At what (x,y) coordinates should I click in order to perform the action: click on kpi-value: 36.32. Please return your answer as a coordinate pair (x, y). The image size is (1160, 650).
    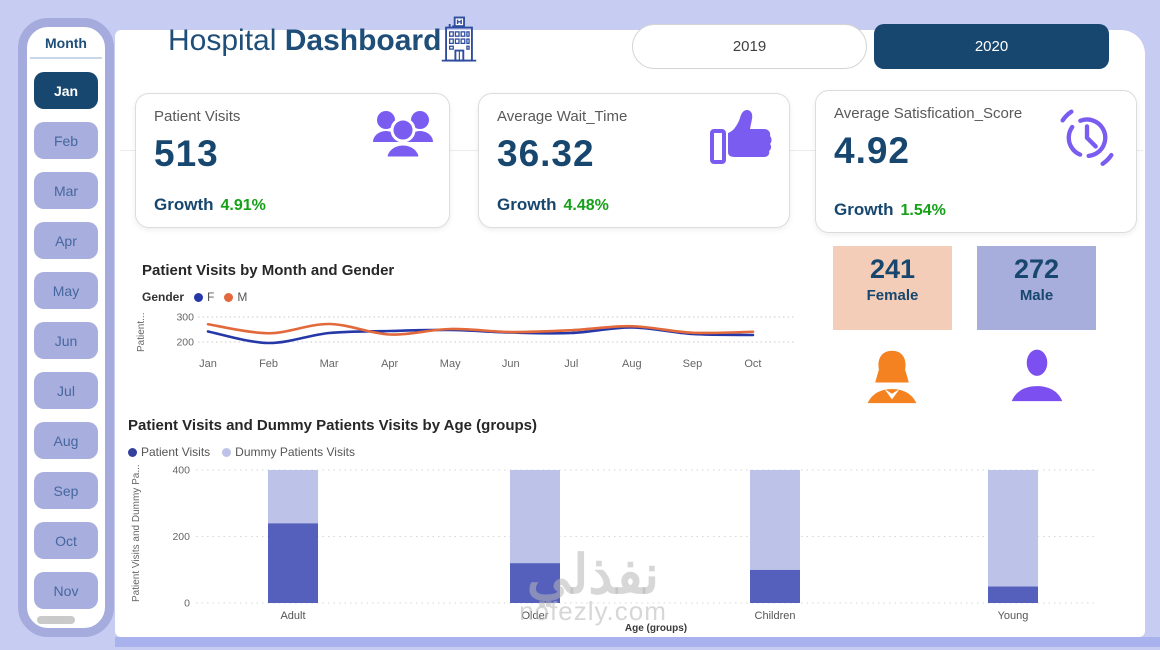
    Looking at the image, I should click on (546, 153).